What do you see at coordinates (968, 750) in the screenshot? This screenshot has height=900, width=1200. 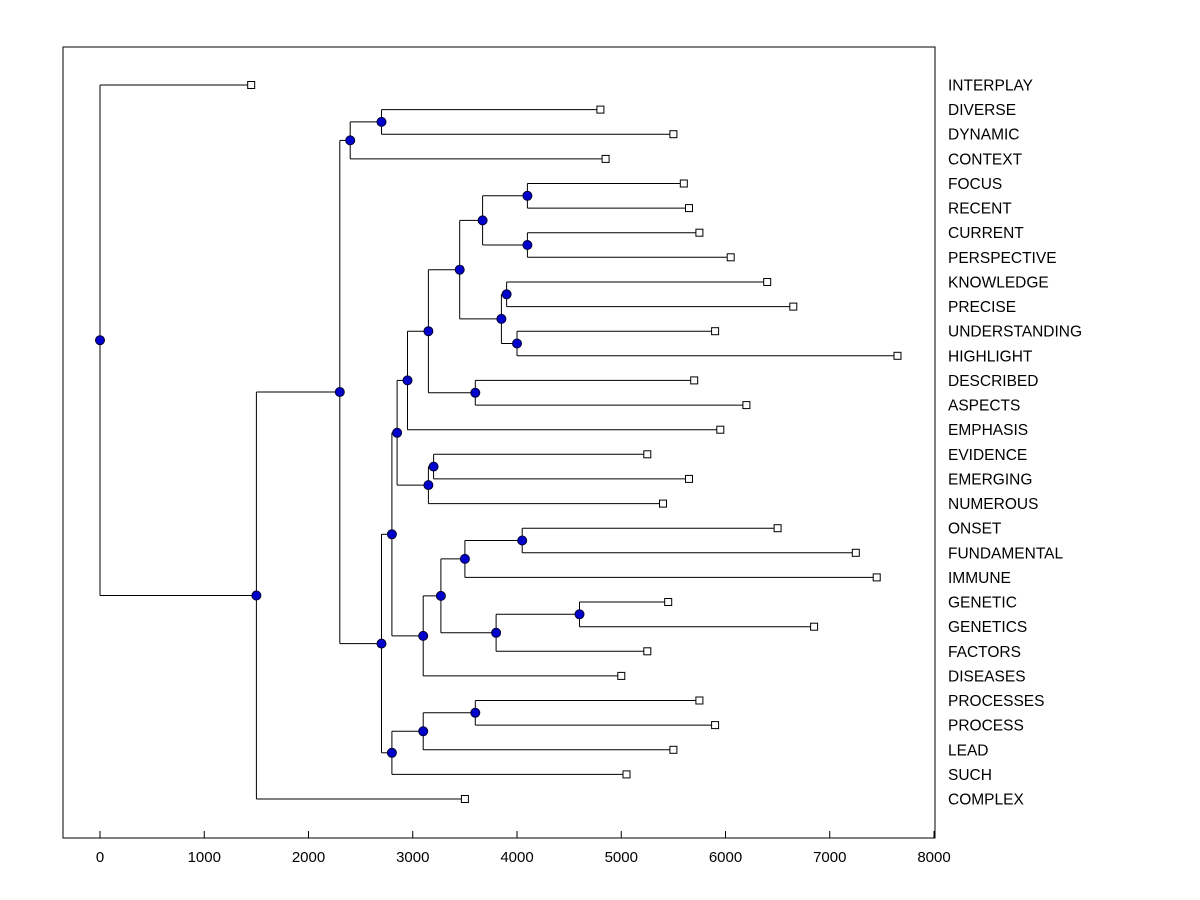 I see `leaf-label: LEAD` at bounding box center [968, 750].